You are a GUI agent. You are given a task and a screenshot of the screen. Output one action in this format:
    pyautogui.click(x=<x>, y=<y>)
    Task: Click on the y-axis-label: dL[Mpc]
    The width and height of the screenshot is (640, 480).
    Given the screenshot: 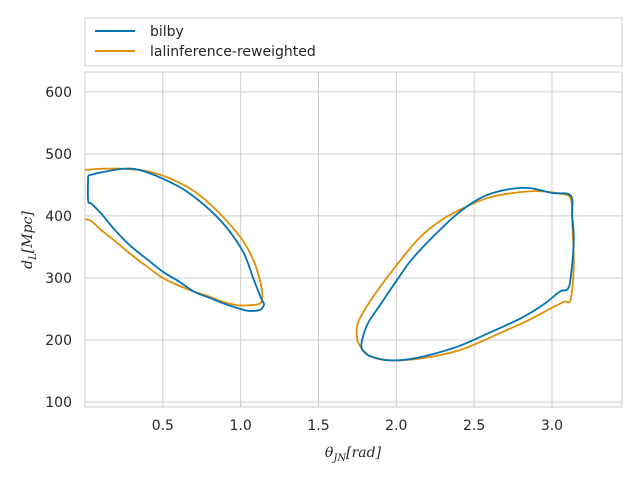 What is the action you would take?
    pyautogui.click(x=29, y=240)
    